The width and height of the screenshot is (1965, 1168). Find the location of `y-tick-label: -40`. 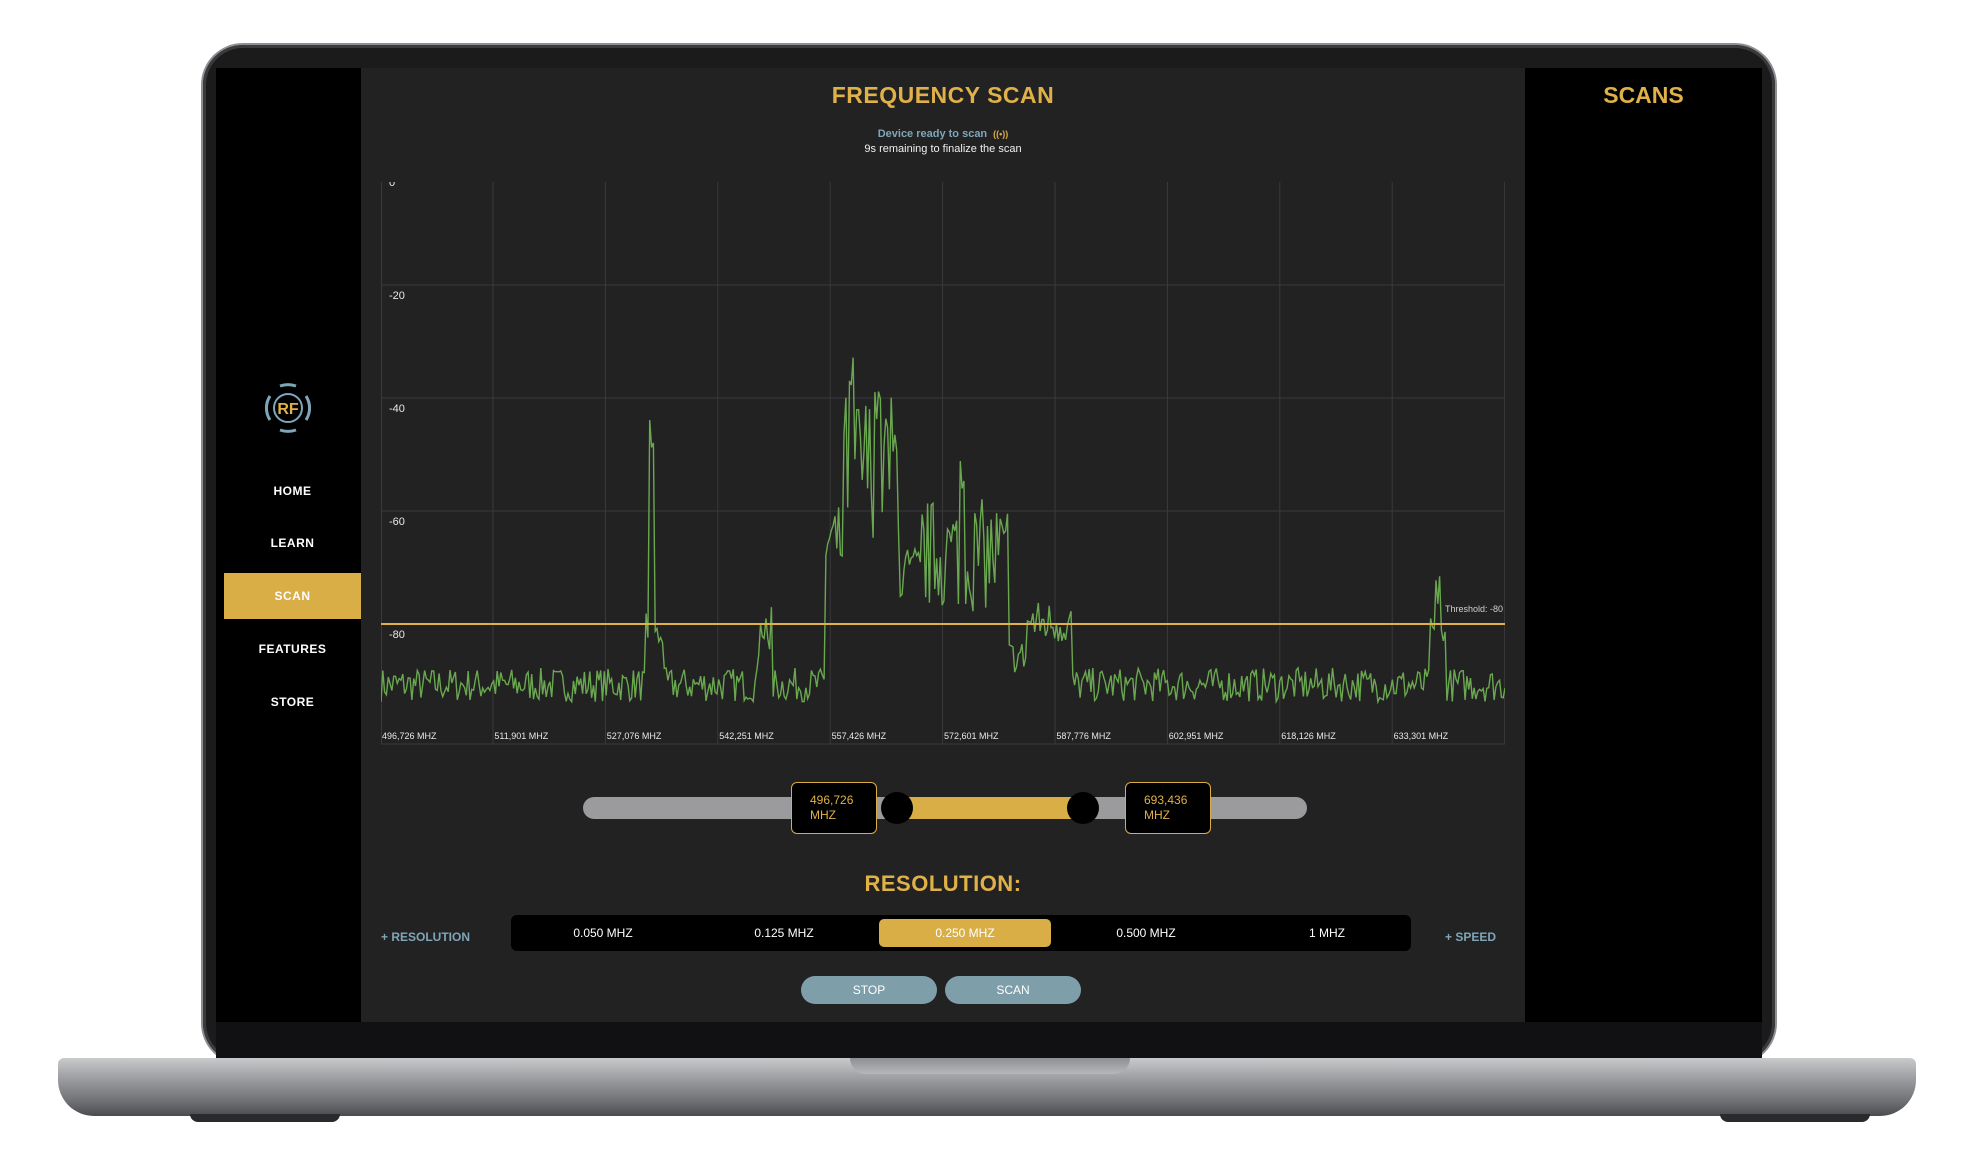

y-tick-label: -40 is located at coordinates (397, 409).